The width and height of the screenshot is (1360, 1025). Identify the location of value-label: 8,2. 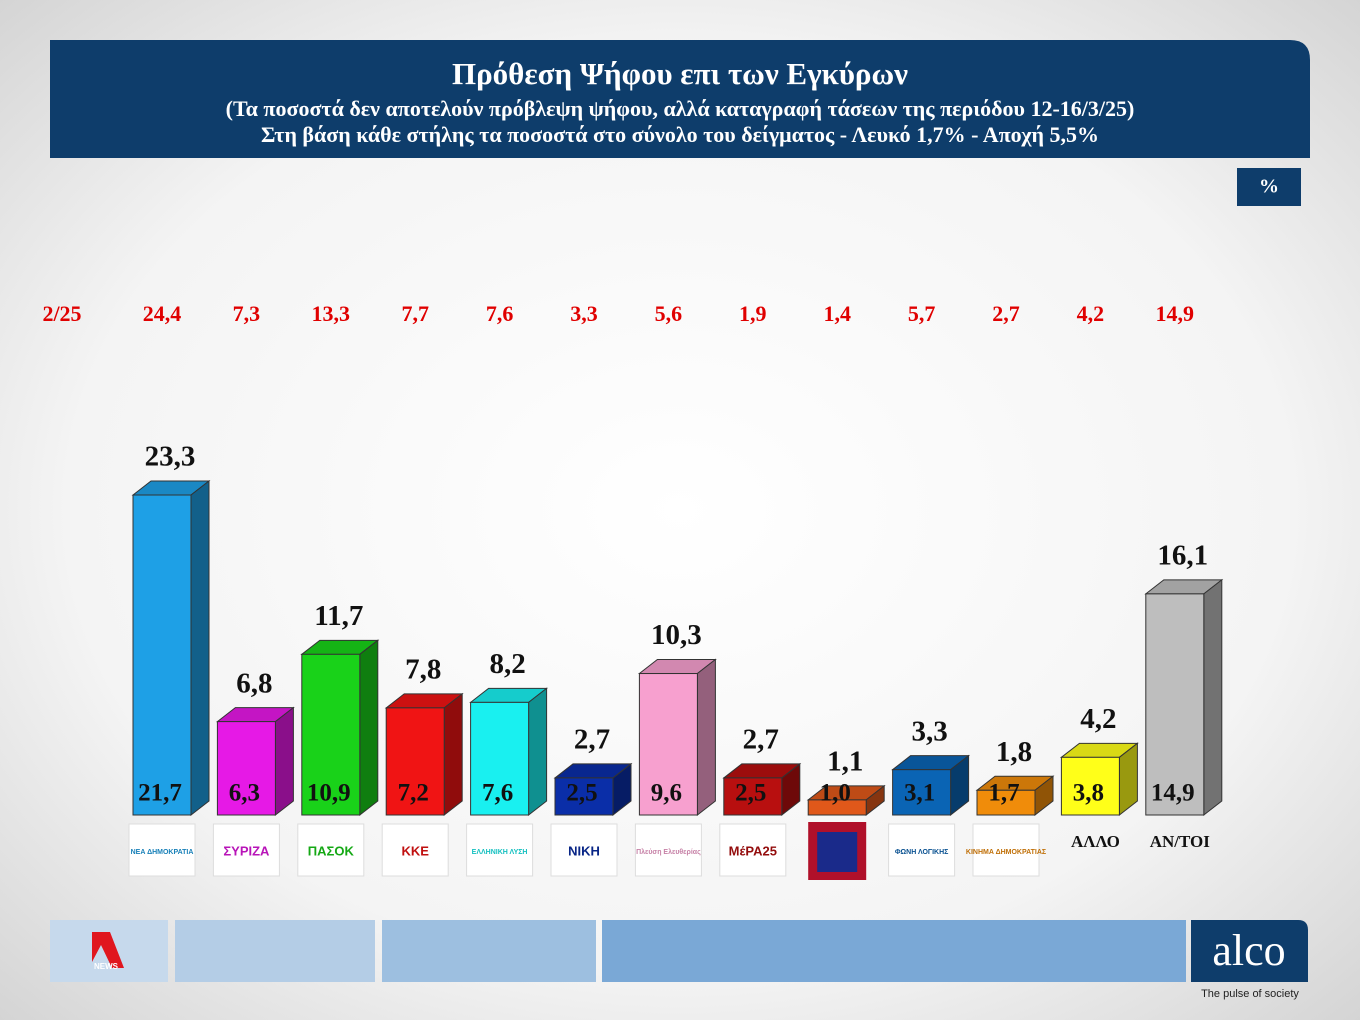
(507, 664).